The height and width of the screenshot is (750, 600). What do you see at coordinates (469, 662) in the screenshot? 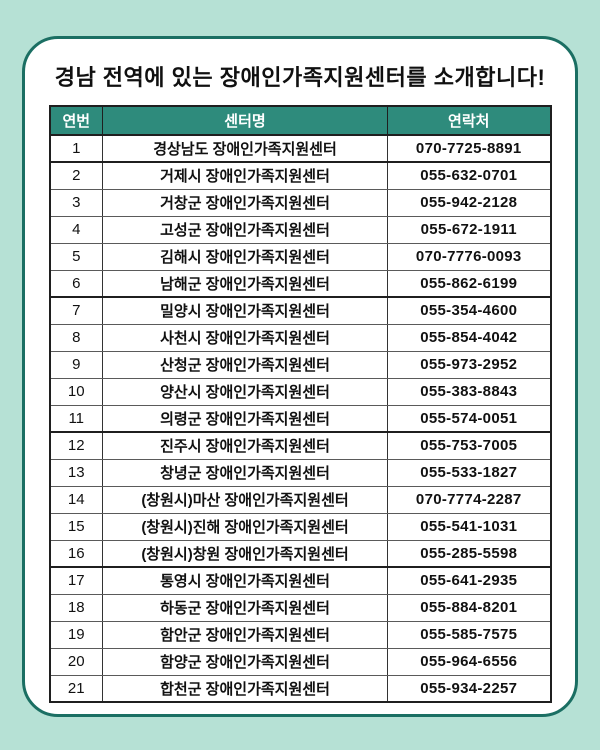
I see `contact-phone-cell: 055-964-6556` at bounding box center [469, 662].